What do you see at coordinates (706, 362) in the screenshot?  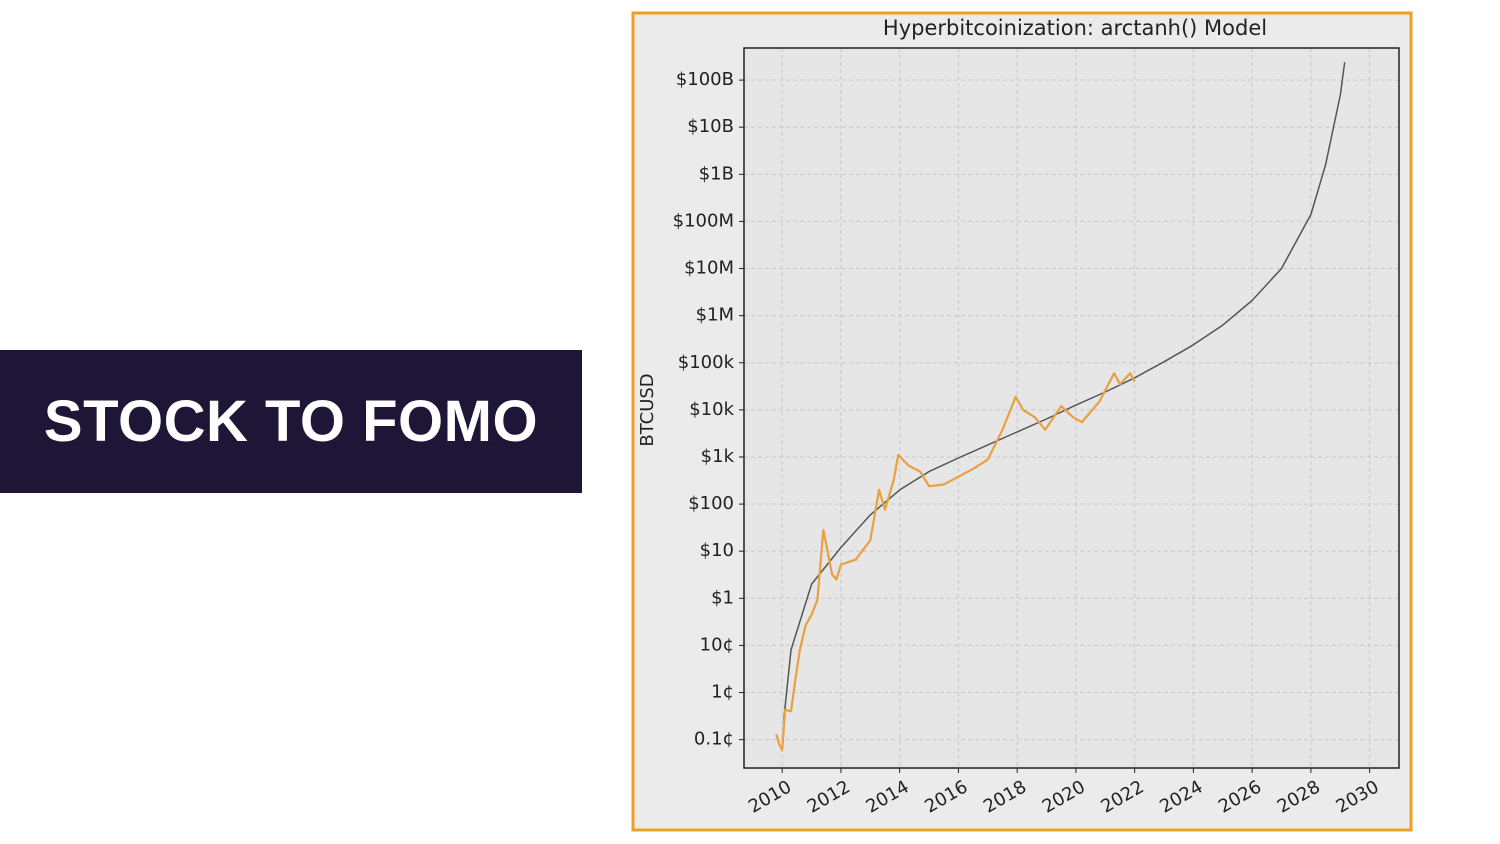 I see `y-tick-label: $100k` at bounding box center [706, 362].